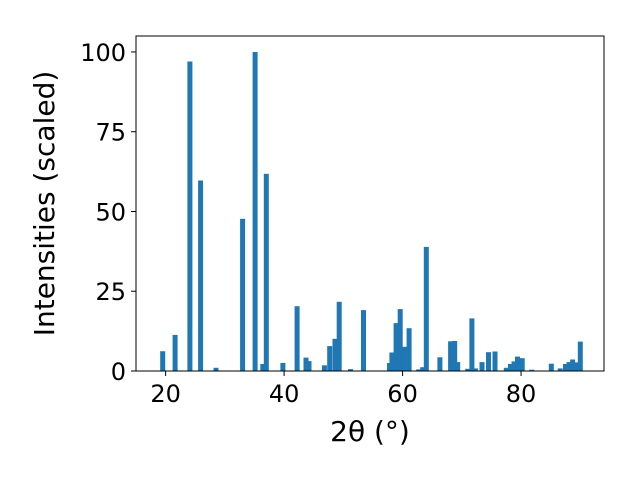 The width and height of the screenshot is (640, 480). I want to click on y-tick-label: 75, so click(110, 133).